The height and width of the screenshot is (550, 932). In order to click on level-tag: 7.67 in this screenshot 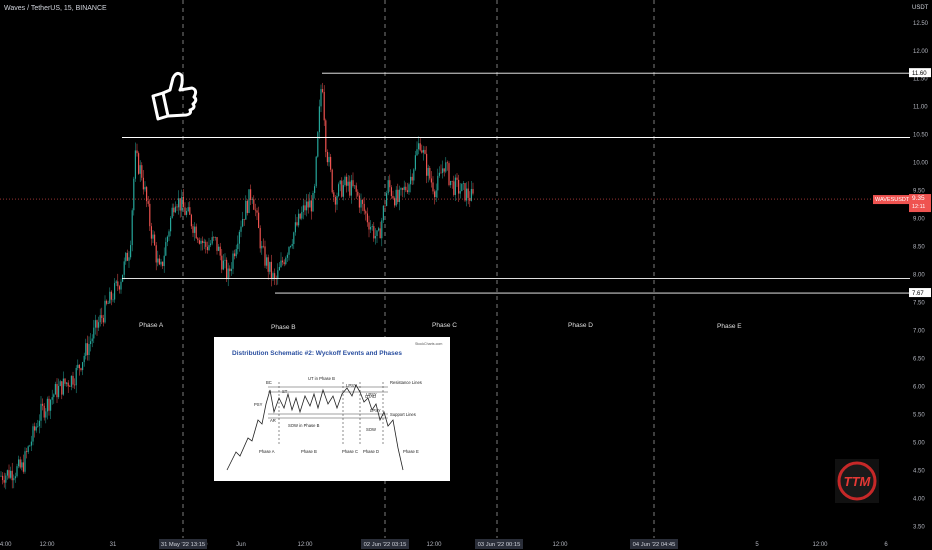, I will do `click(918, 294)`.